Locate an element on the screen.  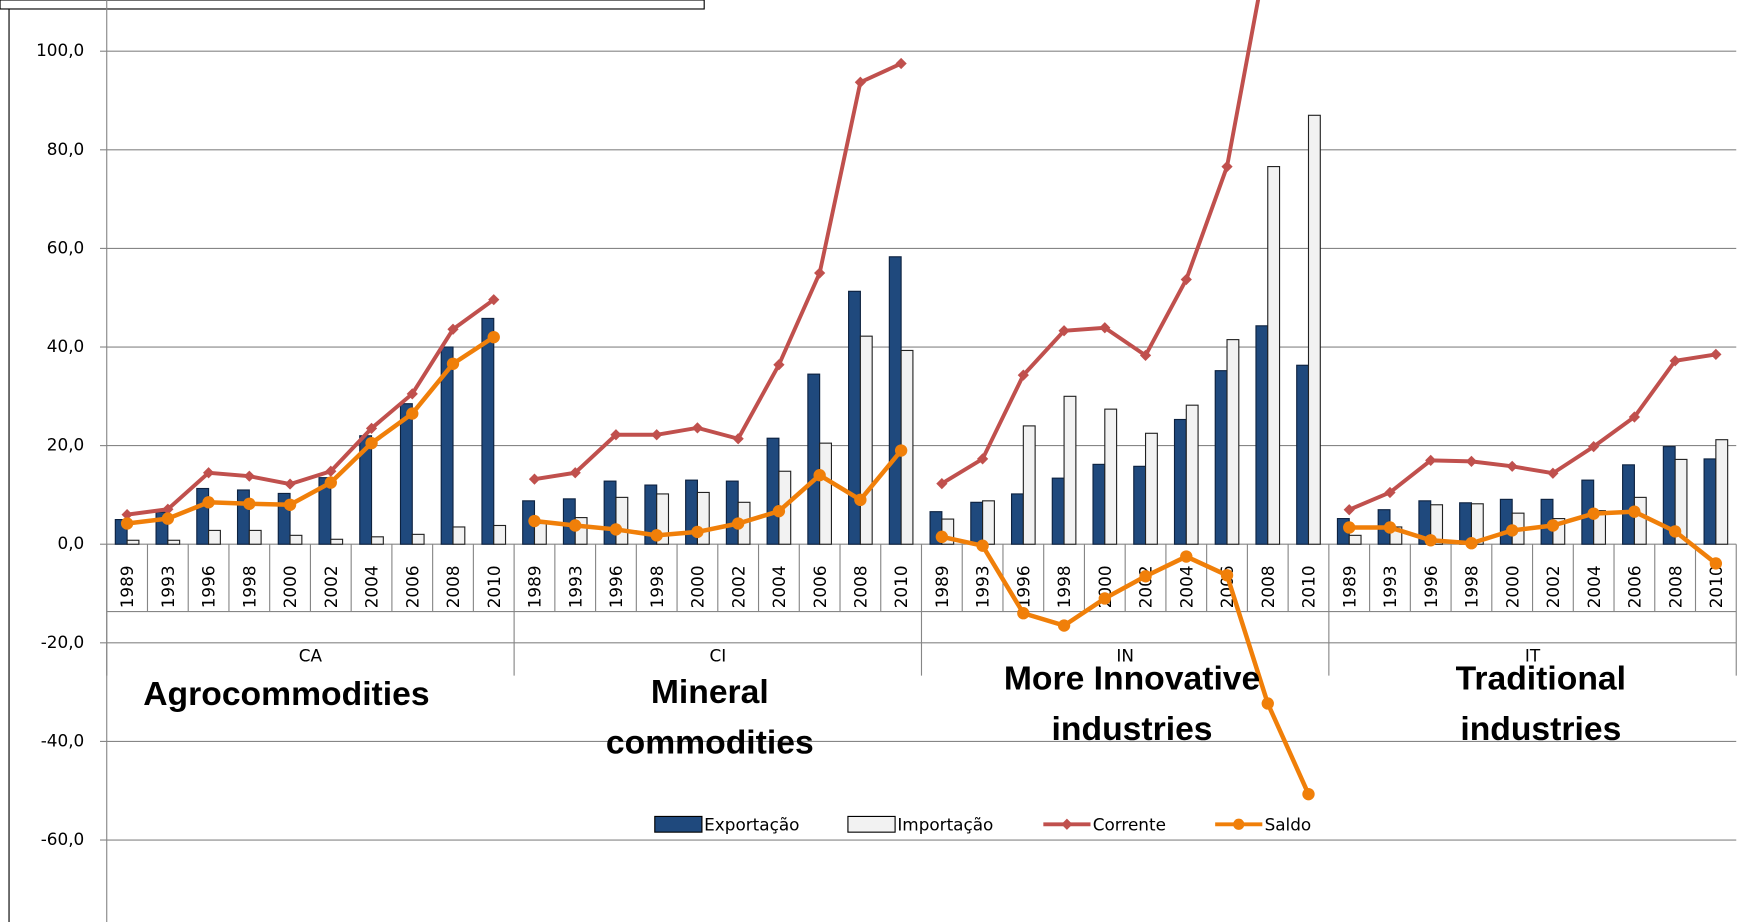
x-tick-label: 2008 is located at coordinates (1268, 586).